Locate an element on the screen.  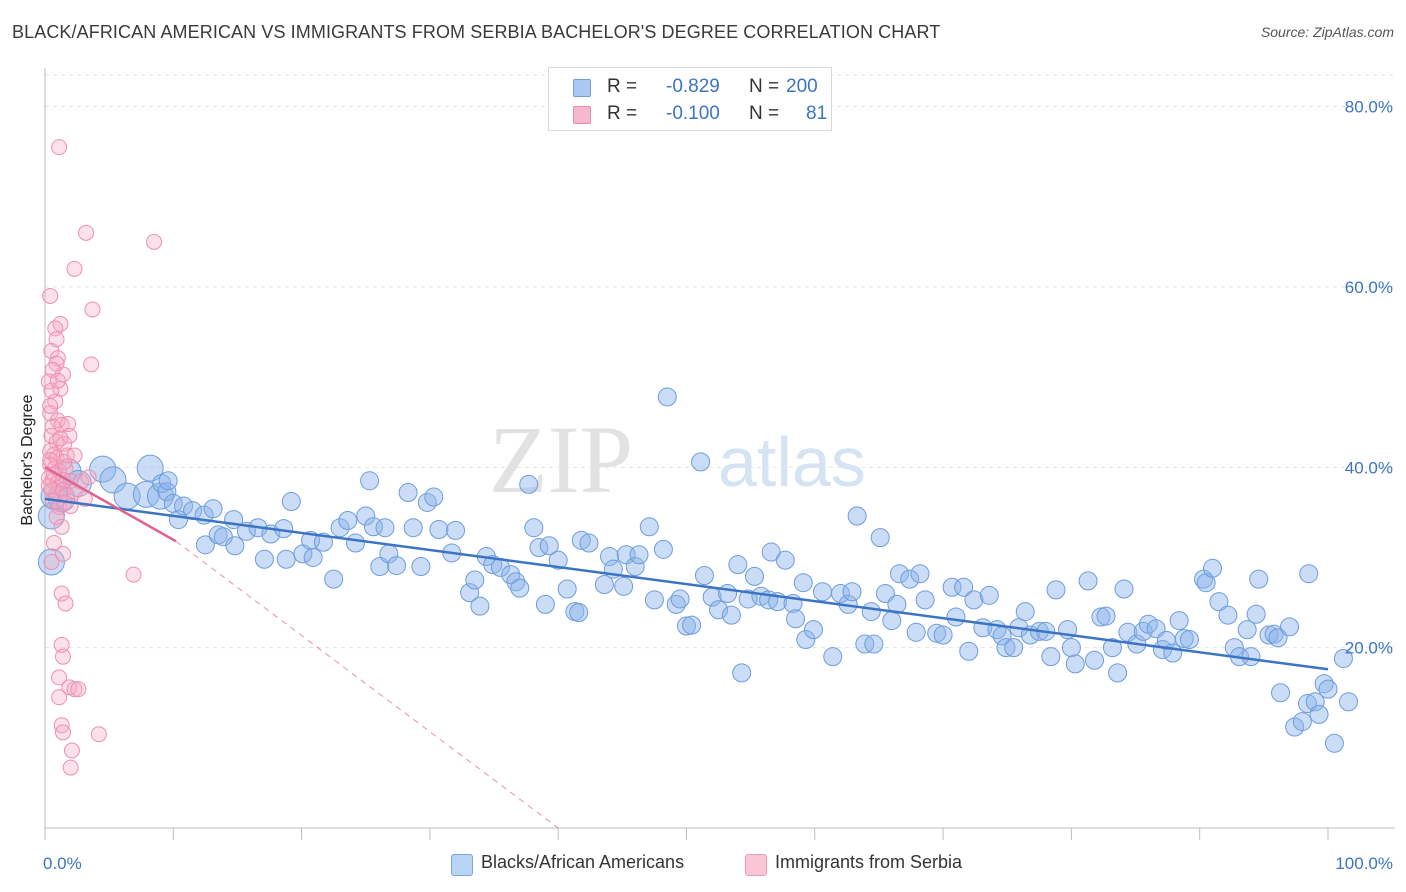
n-label: N = is located at coordinates (764, 86).